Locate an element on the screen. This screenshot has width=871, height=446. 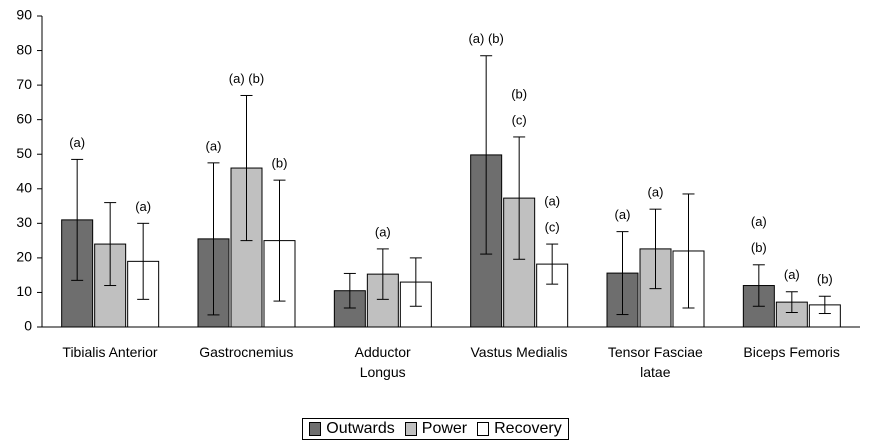
legend-label: Outwards is located at coordinates (360, 428).